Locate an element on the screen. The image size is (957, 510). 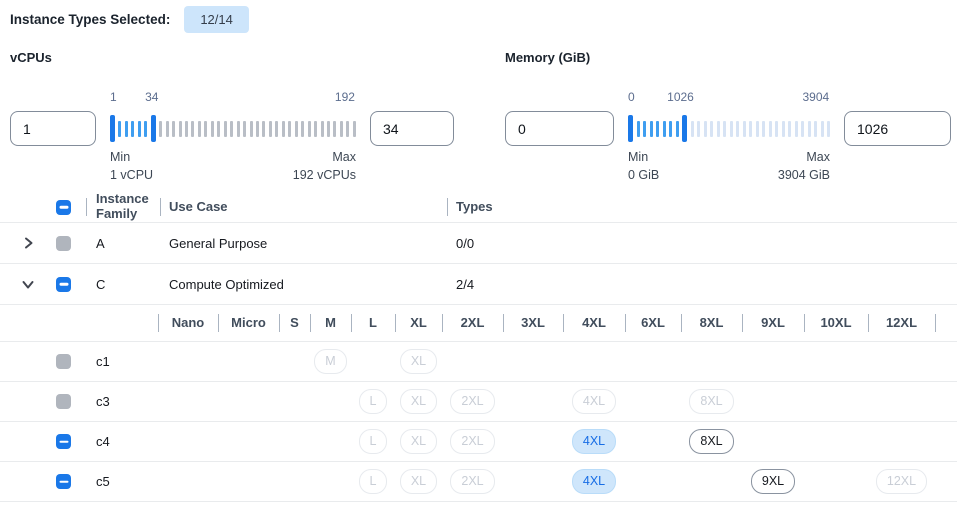
select-all-cell is located at coordinates (71, 207).